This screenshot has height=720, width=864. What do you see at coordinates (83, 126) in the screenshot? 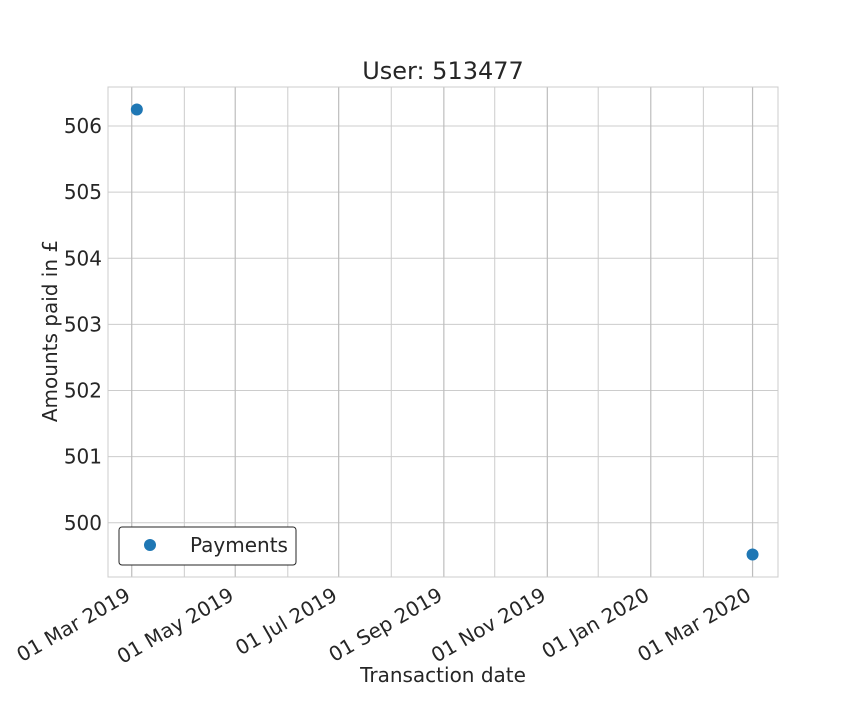
I see `y-tick-label: 506` at bounding box center [83, 126].